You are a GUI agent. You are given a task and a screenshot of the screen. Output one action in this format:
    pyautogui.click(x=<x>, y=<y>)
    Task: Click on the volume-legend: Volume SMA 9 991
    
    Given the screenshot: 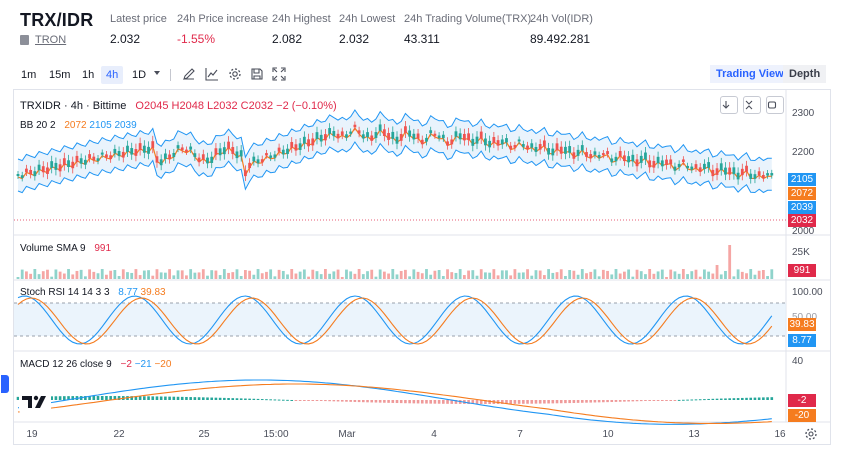 What is the action you would take?
    pyautogui.click(x=65, y=248)
    